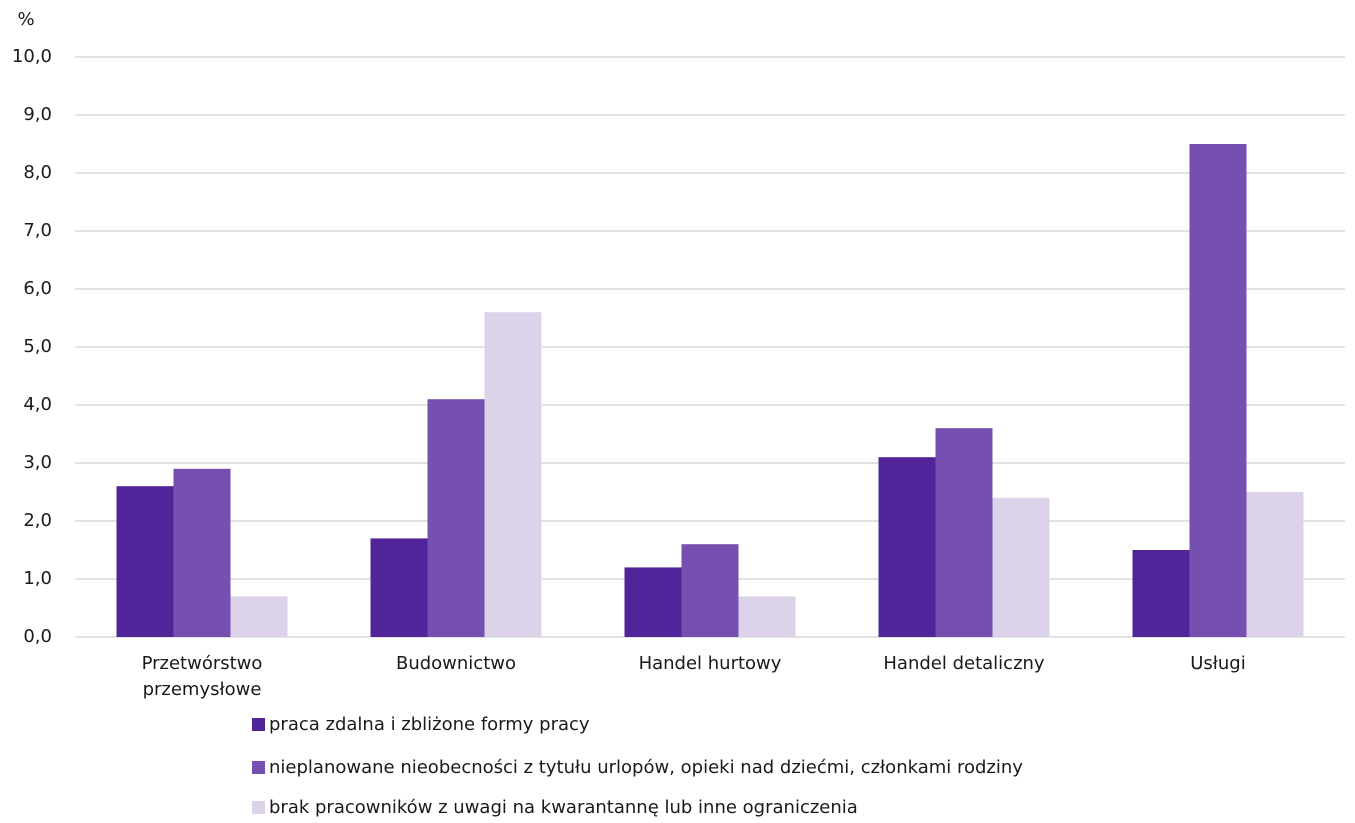 Image resolution: width=1355 pixels, height=823 pixels. What do you see at coordinates (37, 346) in the screenshot?
I see `y-tick-label: 5,0` at bounding box center [37, 346].